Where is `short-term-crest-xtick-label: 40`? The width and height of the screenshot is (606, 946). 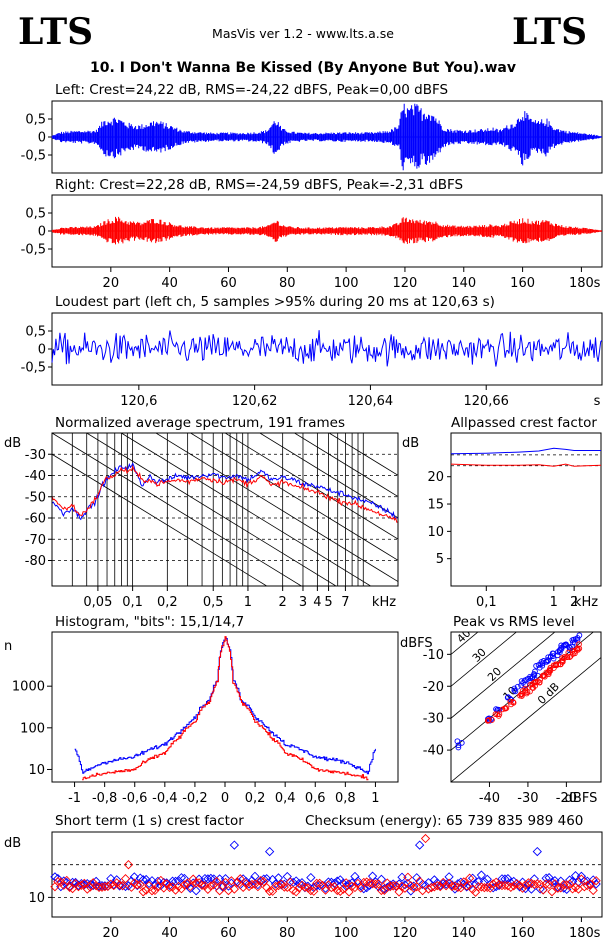
short-term-crest-xtick-label: 40 is located at coordinates (169, 933).